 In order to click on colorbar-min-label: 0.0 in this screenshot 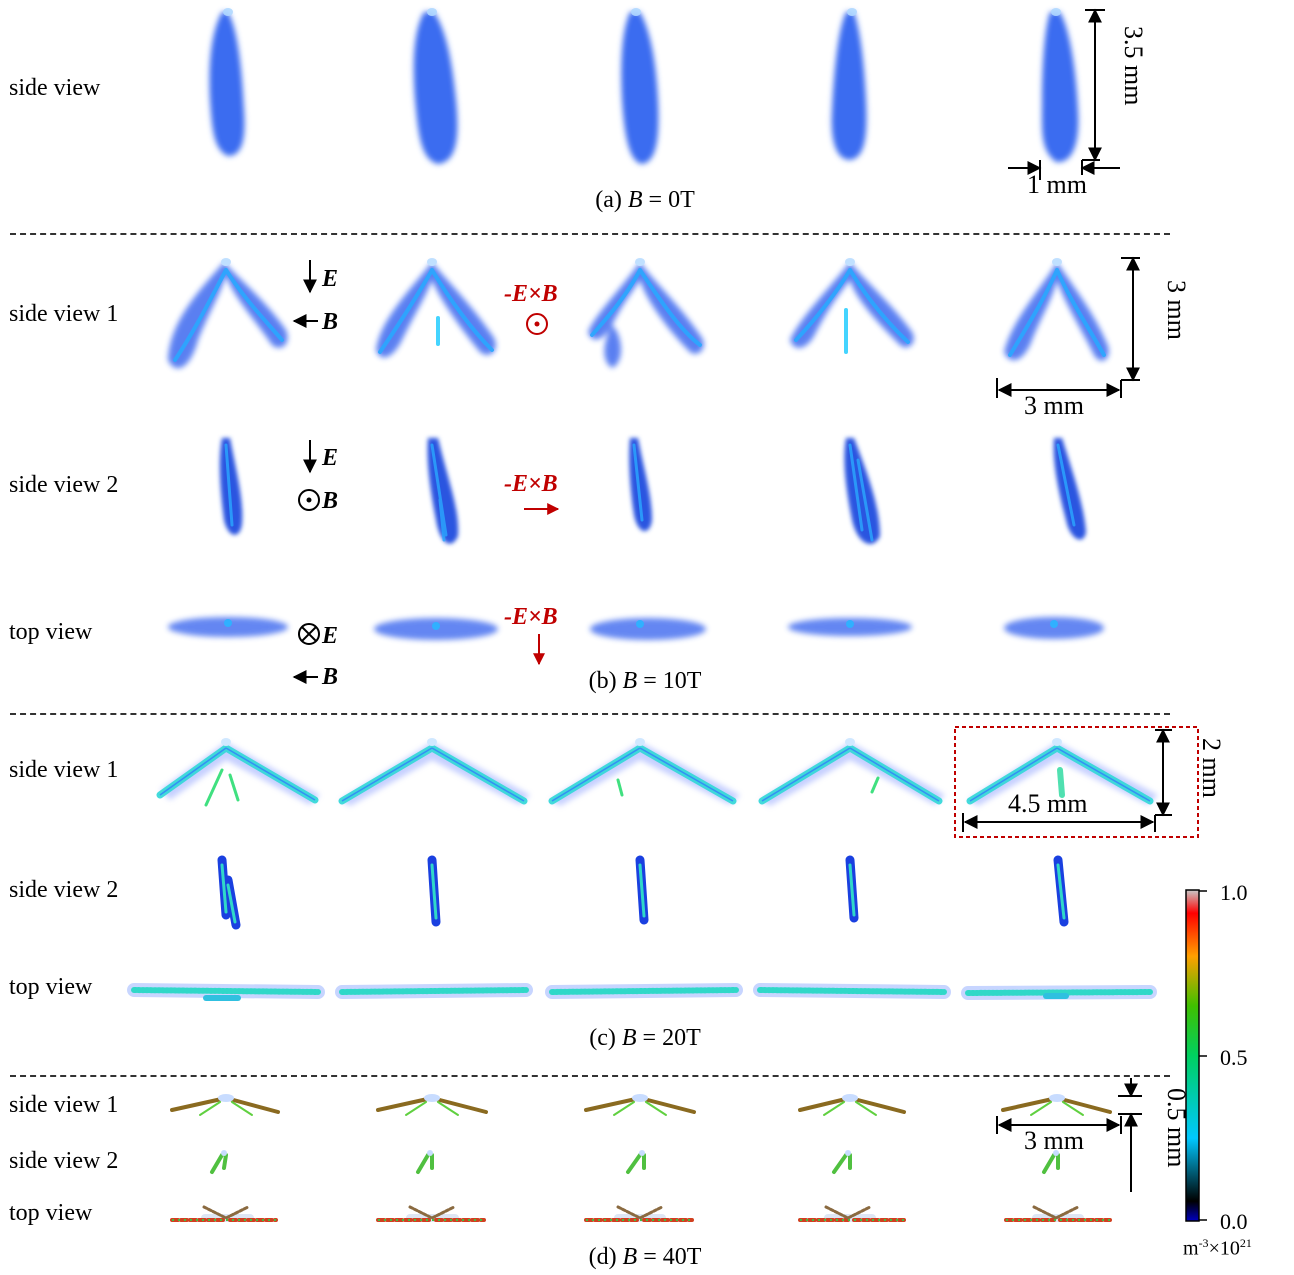, I will do `click(1234, 1221)`.